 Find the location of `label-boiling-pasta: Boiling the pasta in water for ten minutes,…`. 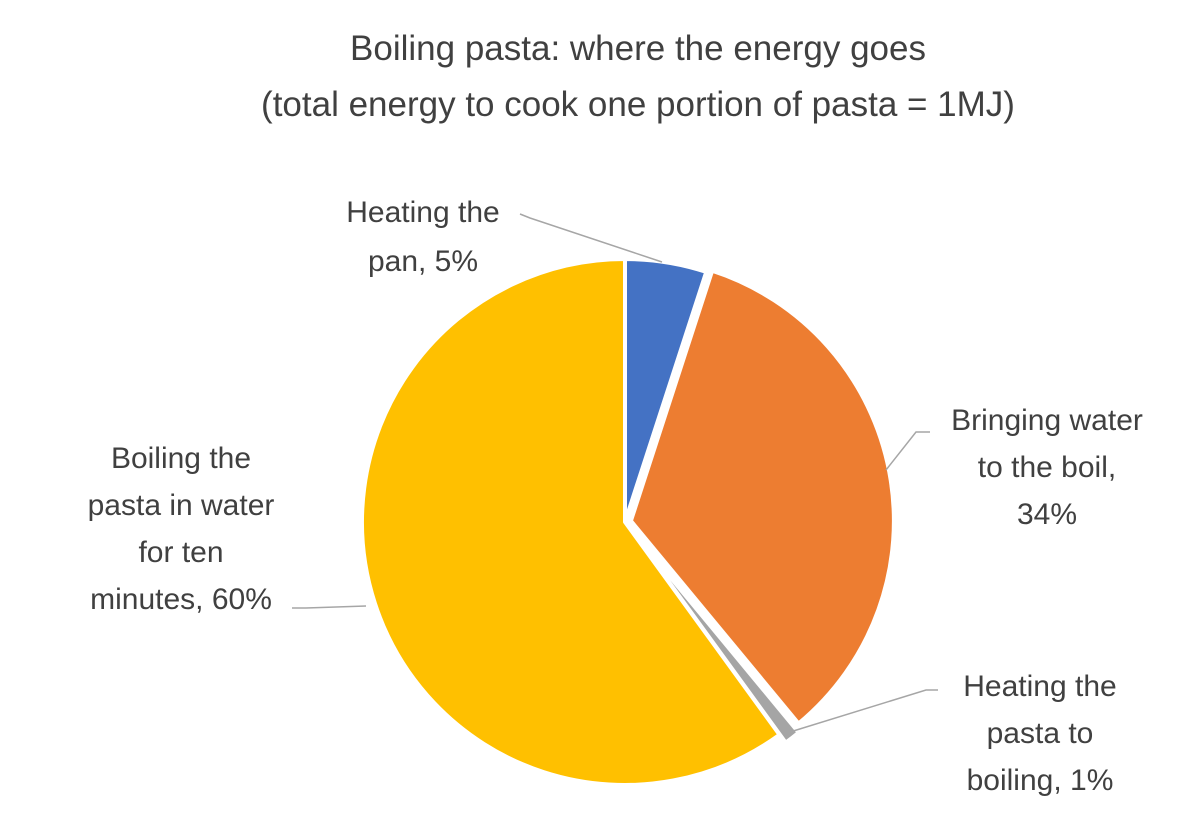

label-boiling-pasta: Boiling the pasta in water for ten minutes,… is located at coordinates (181, 529).